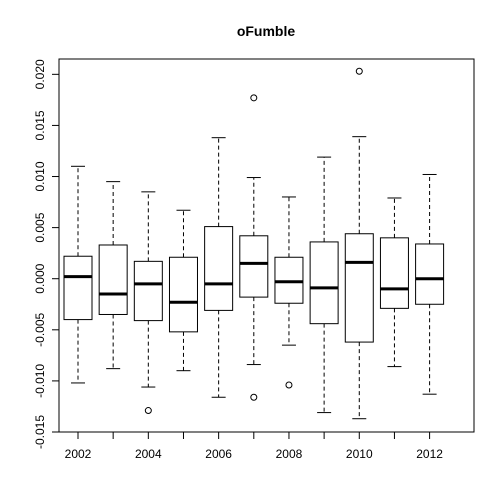 The height and width of the screenshot is (504, 504). I want to click on box-2006, so click(219, 267).